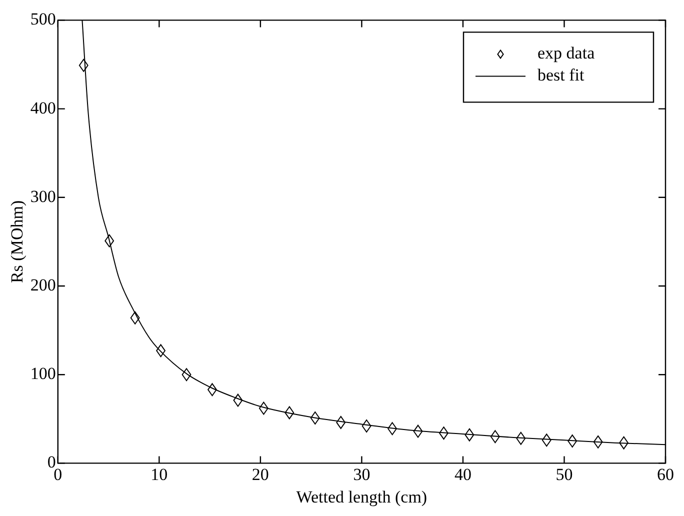 The height and width of the screenshot is (516, 684). Describe the element at coordinates (561, 75) in the screenshot. I see `legend-label: best fit` at that location.